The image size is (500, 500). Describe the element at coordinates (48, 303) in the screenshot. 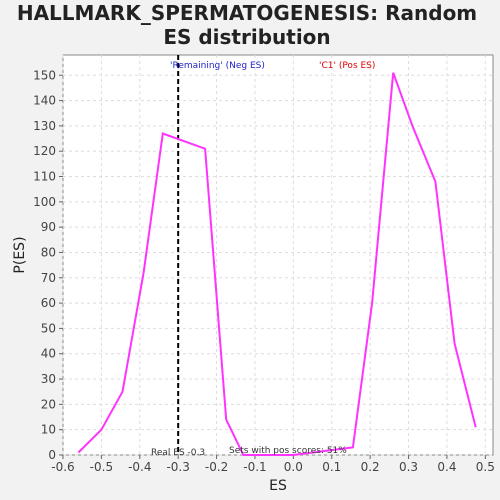

I see `y-tick-label: 60` at that location.